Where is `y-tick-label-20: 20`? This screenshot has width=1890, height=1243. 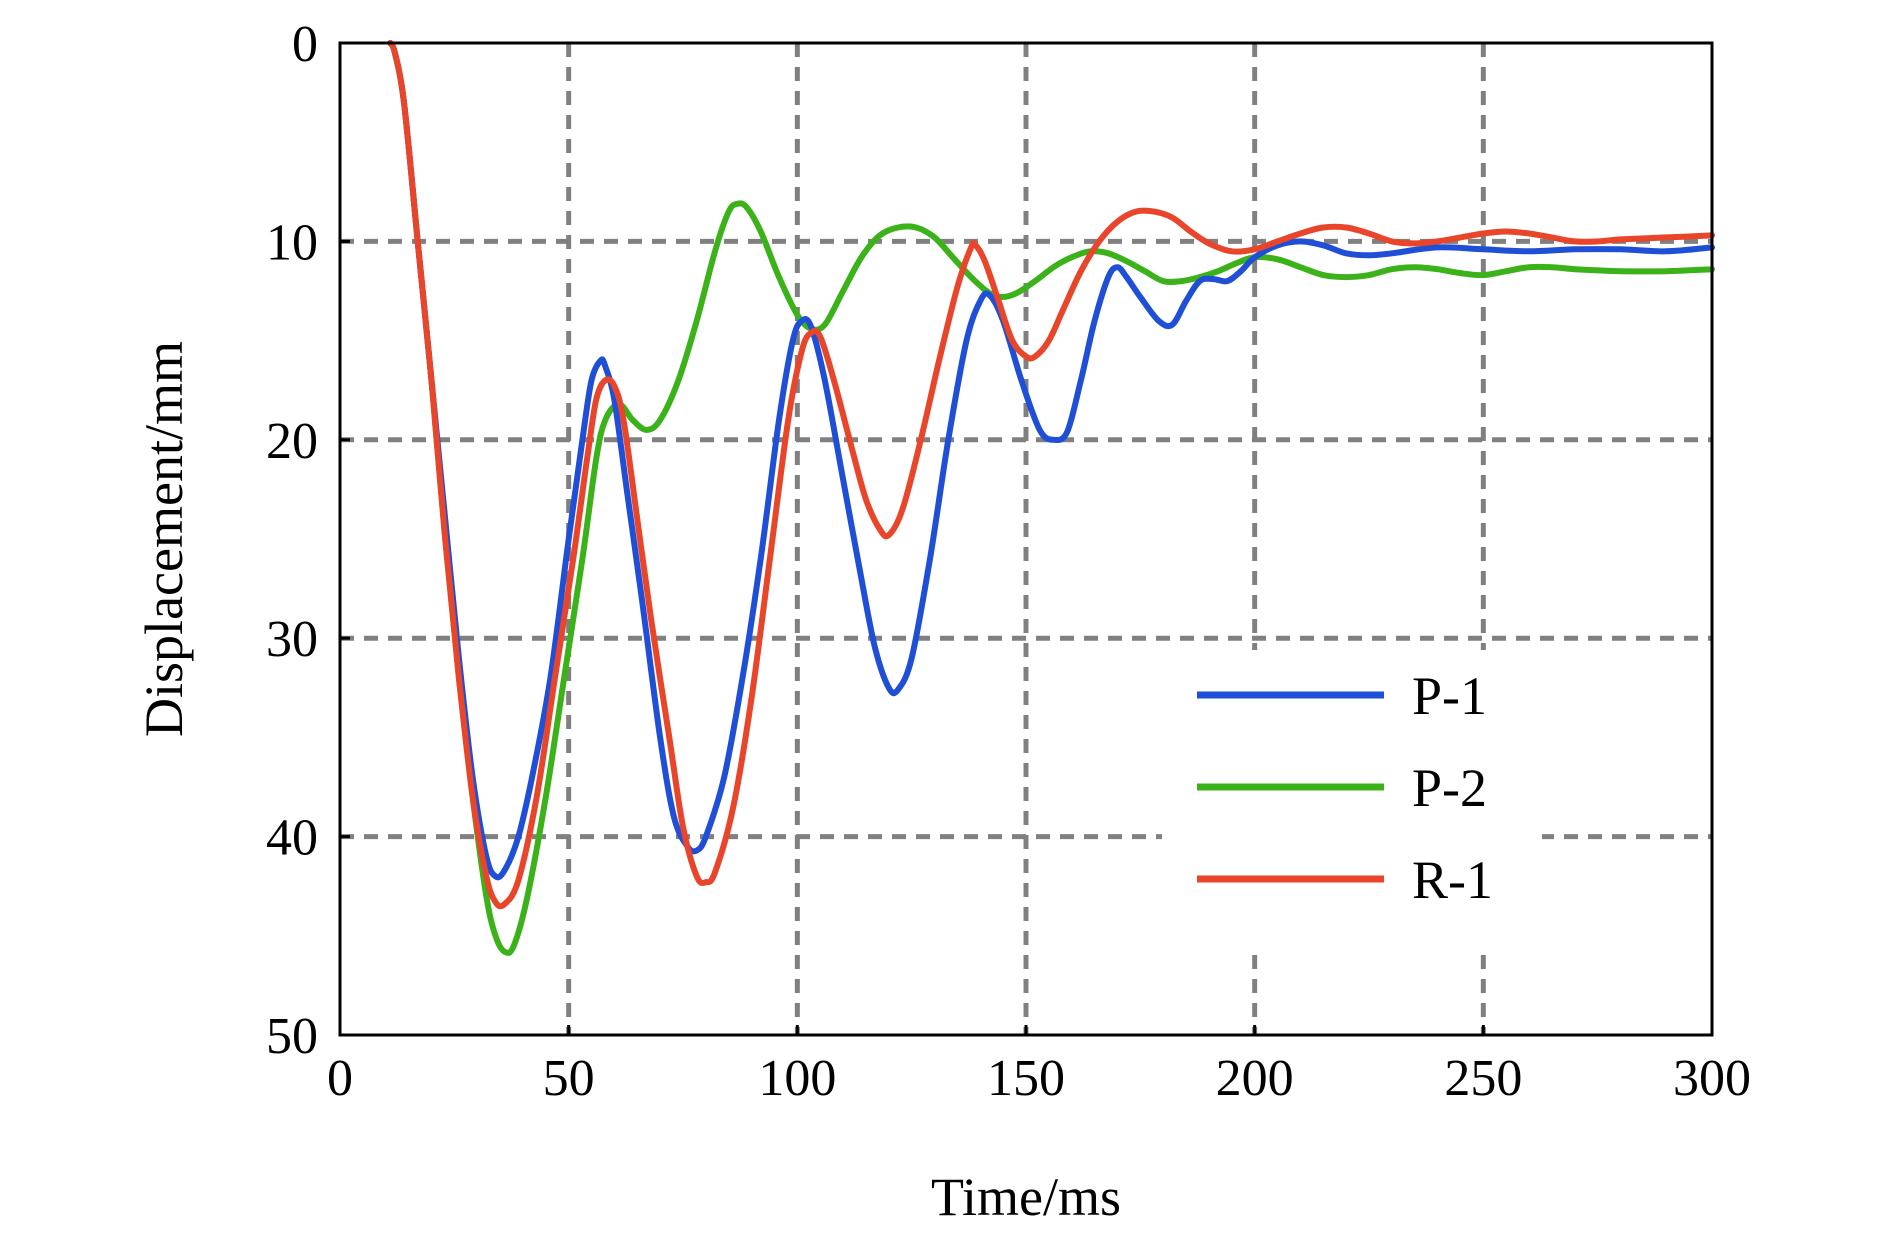 y-tick-label-20: 20 is located at coordinates (292, 441).